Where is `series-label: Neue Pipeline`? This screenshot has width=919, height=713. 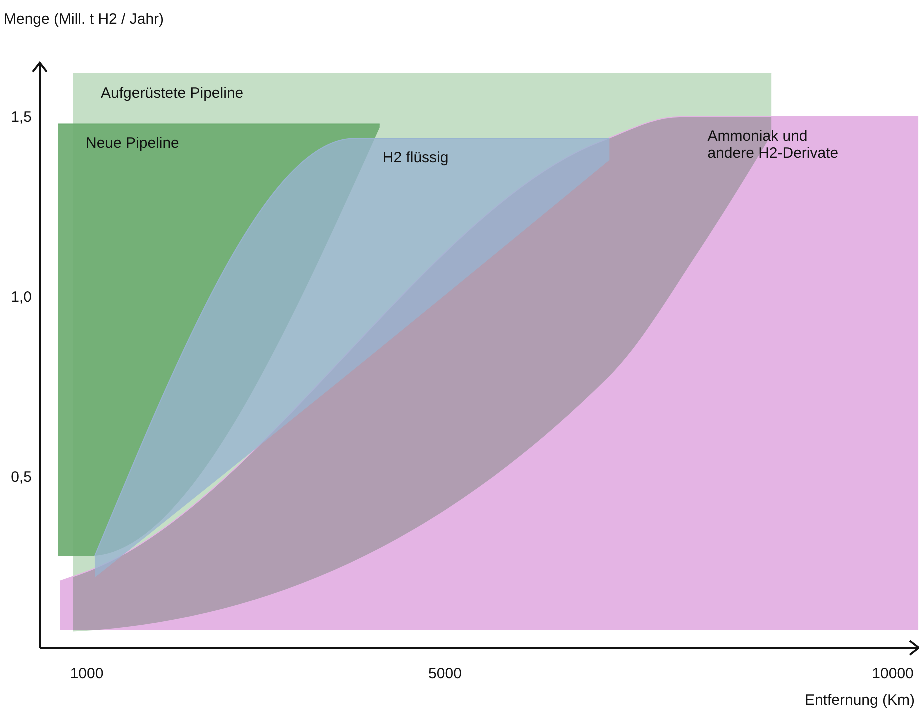
series-label: Neue Pipeline is located at coordinates (133, 143).